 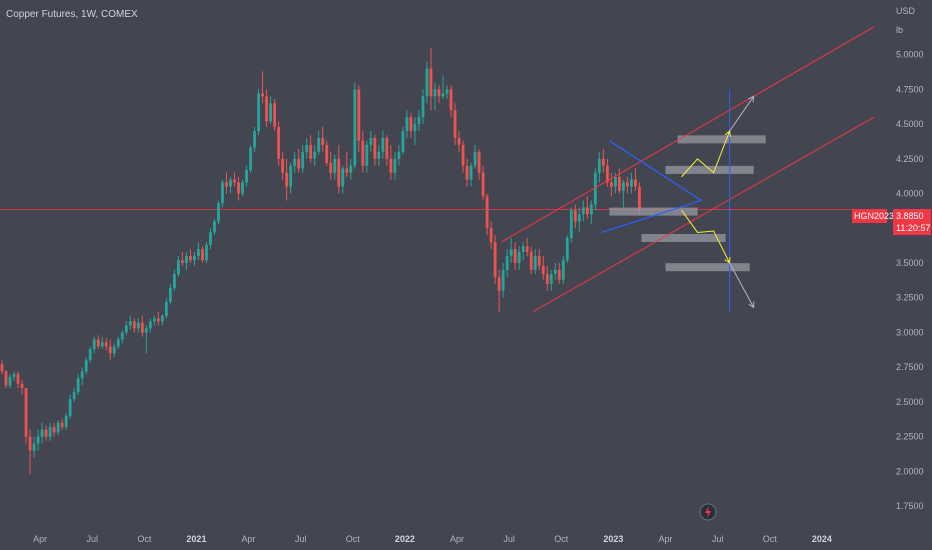 I want to click on bearish-projection-path, so click(x=706, y=236).